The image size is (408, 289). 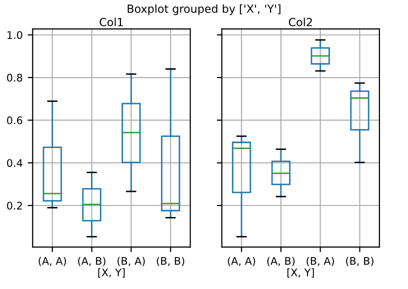 I want to click on text: Boxplot grouped by ['X', 'Y'], so click(x=204, y=10).